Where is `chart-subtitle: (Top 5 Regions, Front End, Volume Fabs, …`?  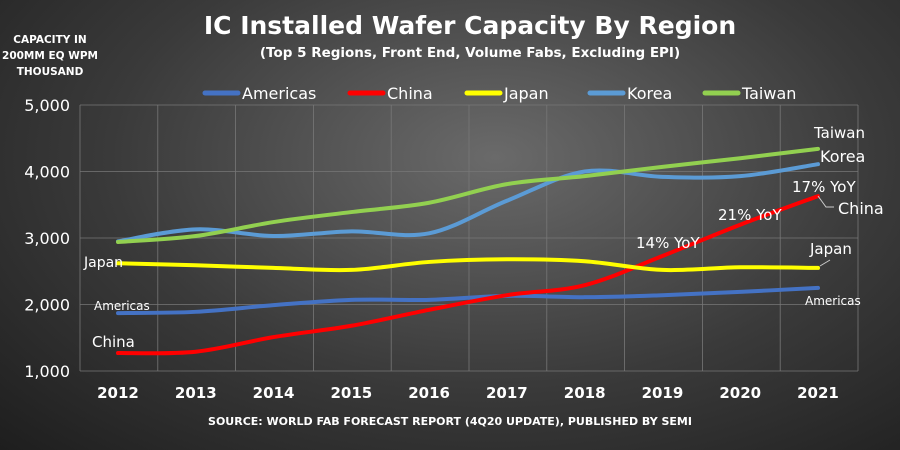
chart-subtitle: (Top 5 Regions, Front End, Volume Fabs, … is located at coordinates (470, 53).